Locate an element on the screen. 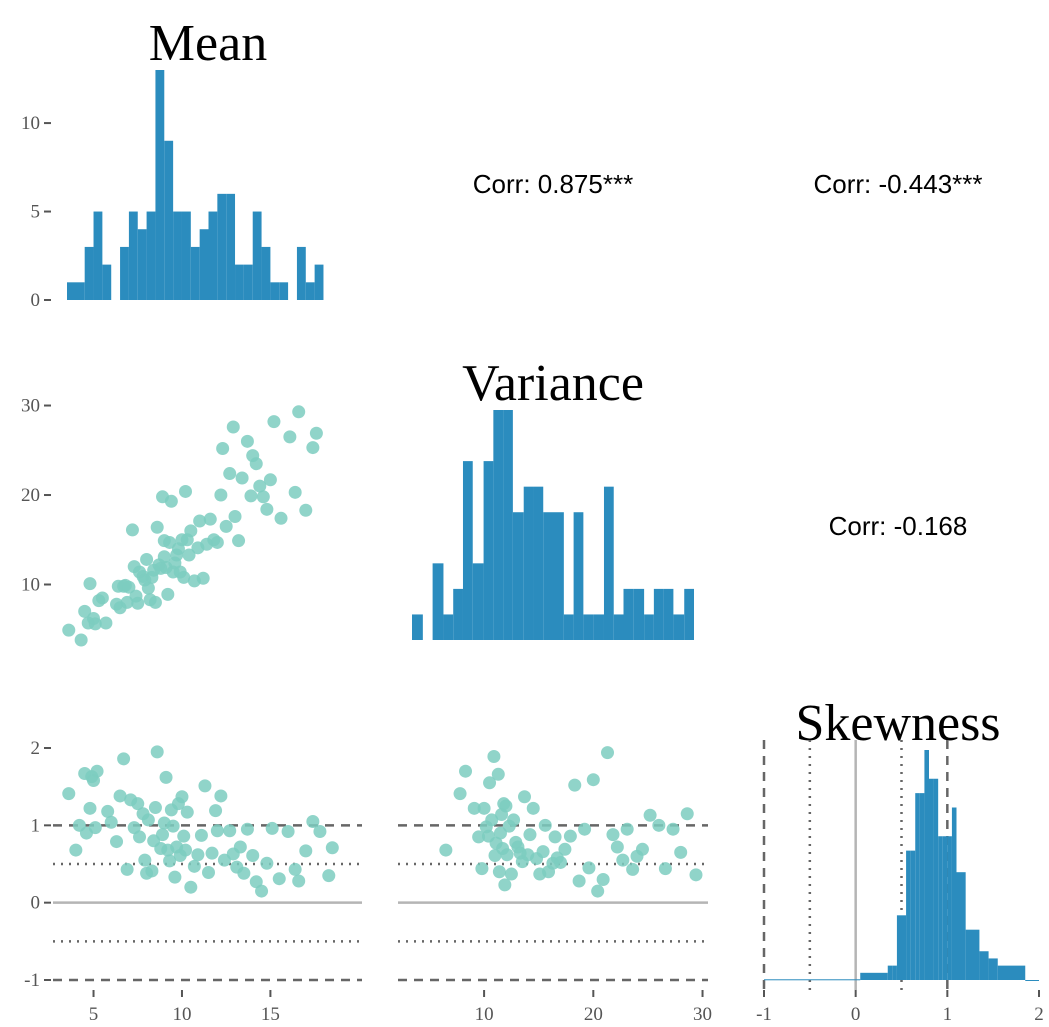  skewness-panel-title: Skewness is located at coordinates (897, 723).